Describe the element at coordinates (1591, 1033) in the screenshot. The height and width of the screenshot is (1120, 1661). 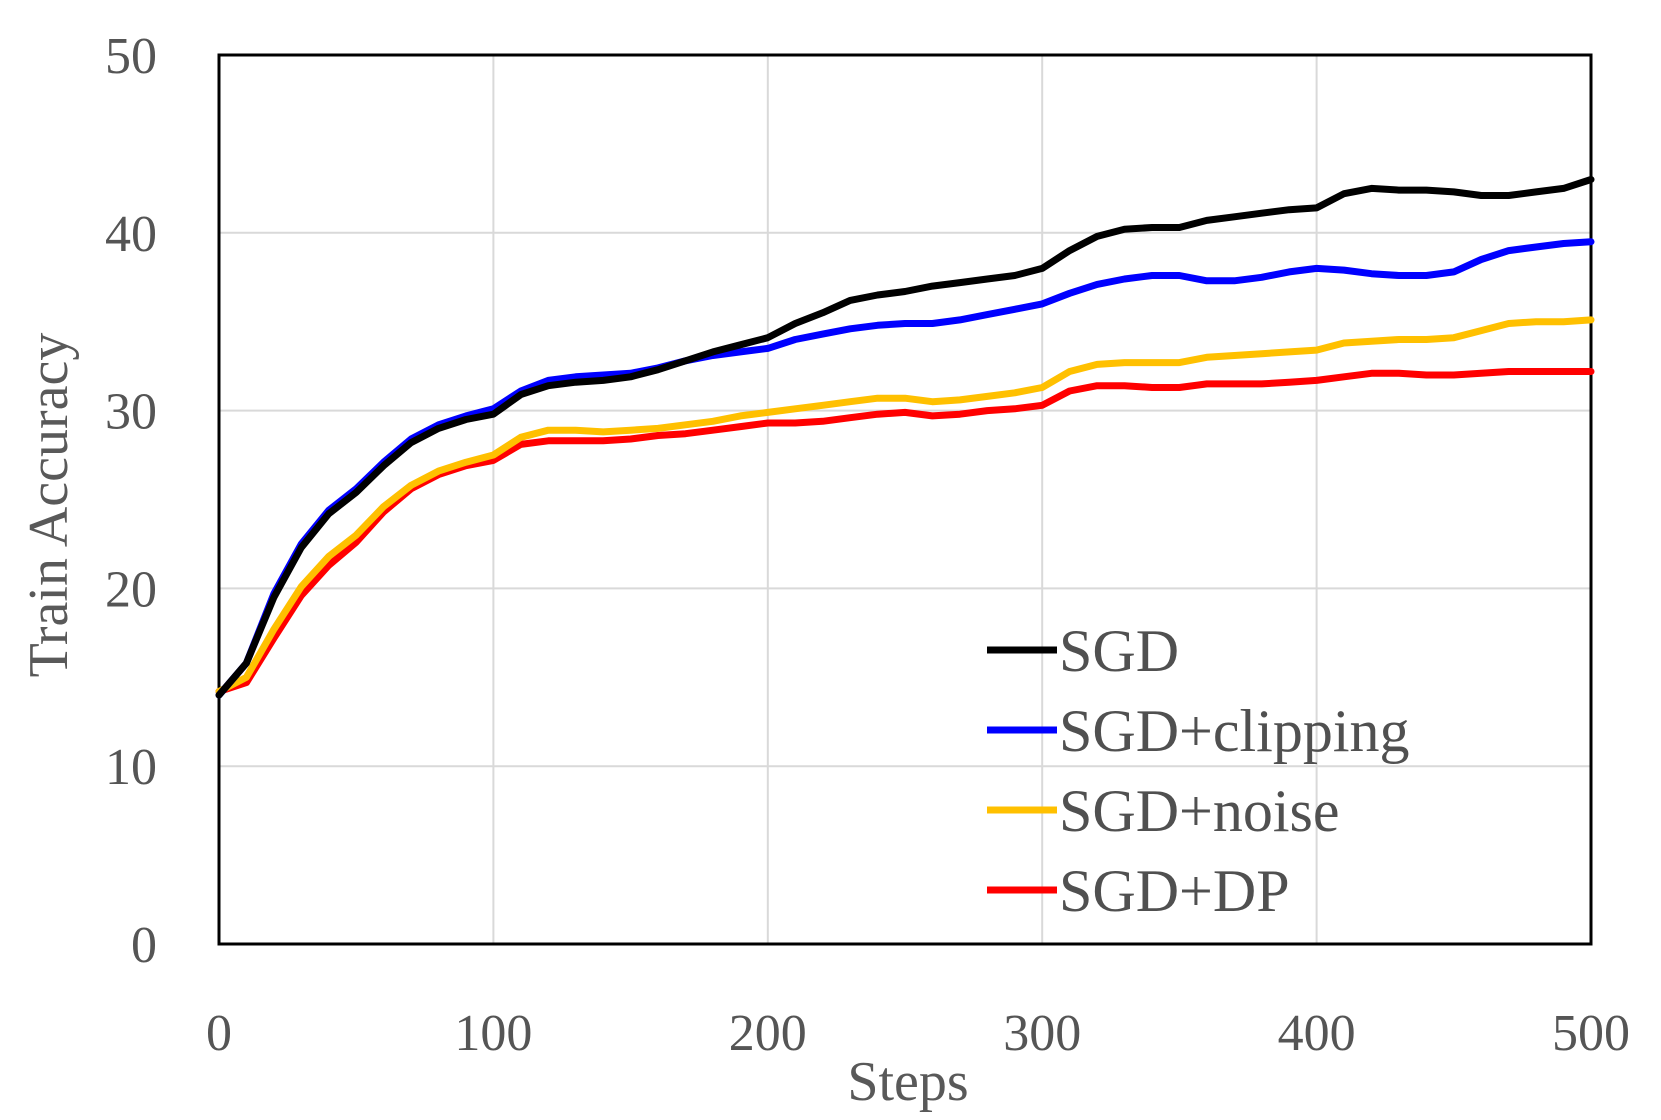
I see `x-tick-label: 500` at that location.